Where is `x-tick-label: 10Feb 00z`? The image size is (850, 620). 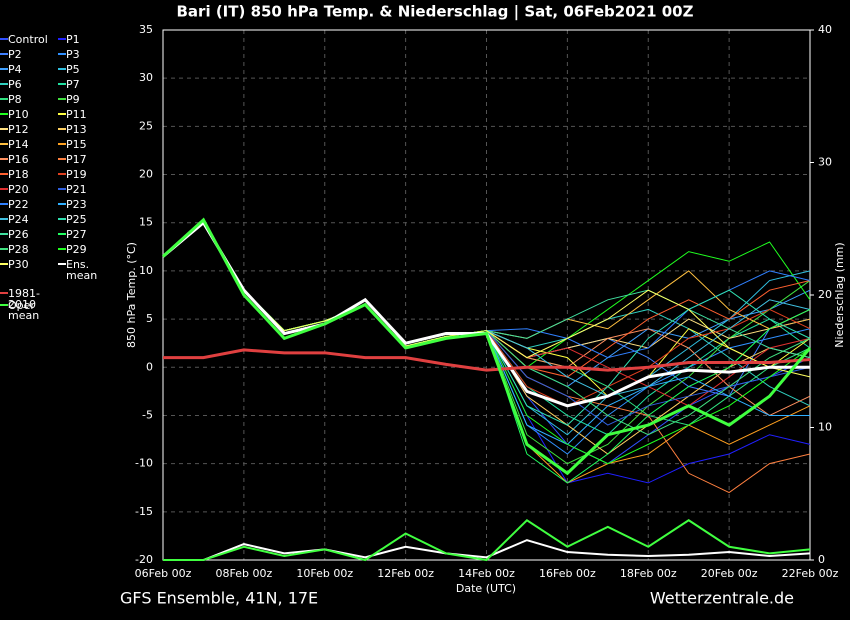
x-tick-label: 10Feb 00z is located at coordinates (324, 573).